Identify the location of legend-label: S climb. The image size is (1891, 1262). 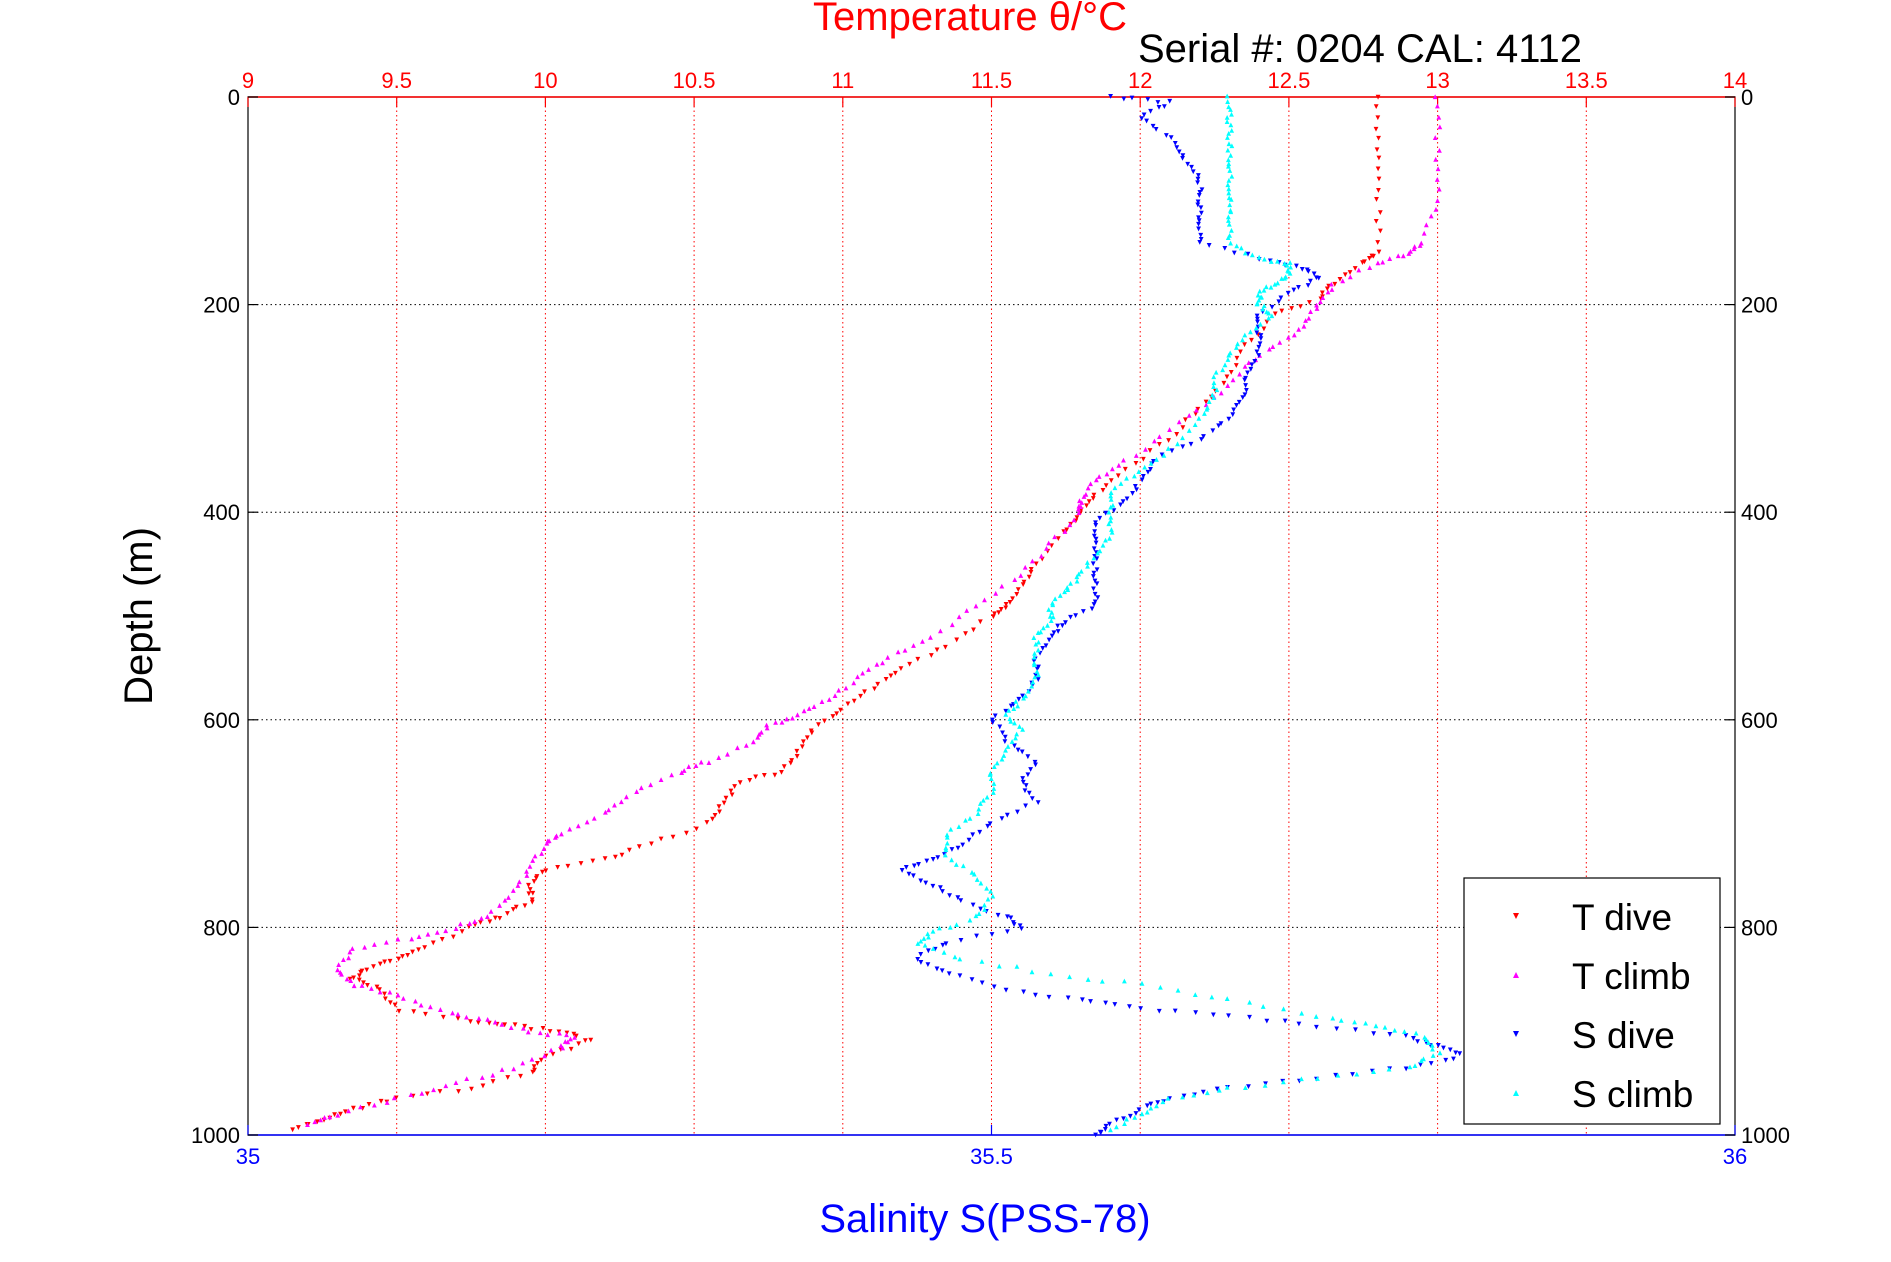
(1632, 1094).